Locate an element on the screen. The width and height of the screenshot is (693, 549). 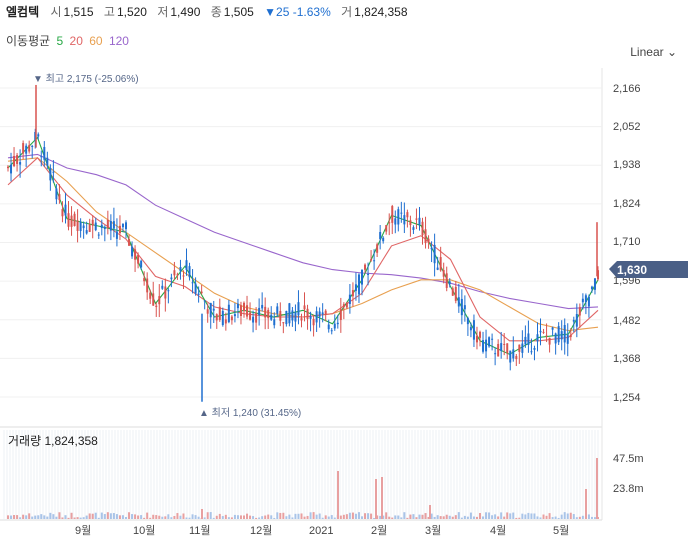
x-tick-label: 5월 is located at coordinates (561, 530).